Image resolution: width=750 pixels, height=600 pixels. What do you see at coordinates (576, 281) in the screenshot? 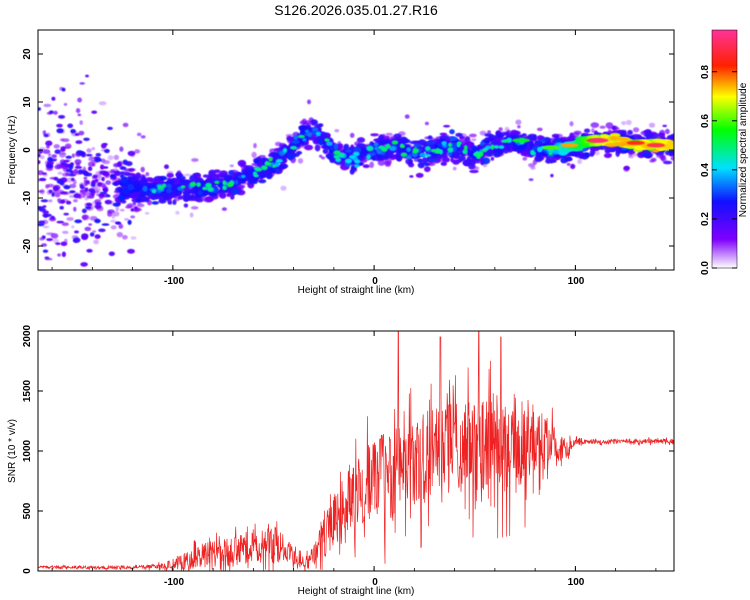
I see `spectrogram-x-tick-label: 100` at bounding box center [576, 281].